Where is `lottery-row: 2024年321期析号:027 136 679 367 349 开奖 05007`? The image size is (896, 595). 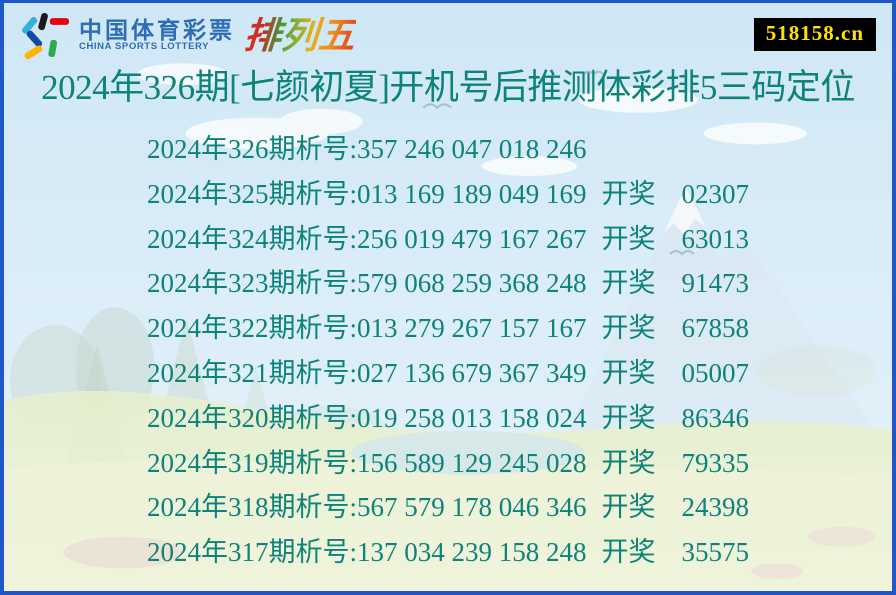 lottery-row: 2024年321期析号:027 136 679 367 349 开奖 05007 is located at coordinates (448, 373).